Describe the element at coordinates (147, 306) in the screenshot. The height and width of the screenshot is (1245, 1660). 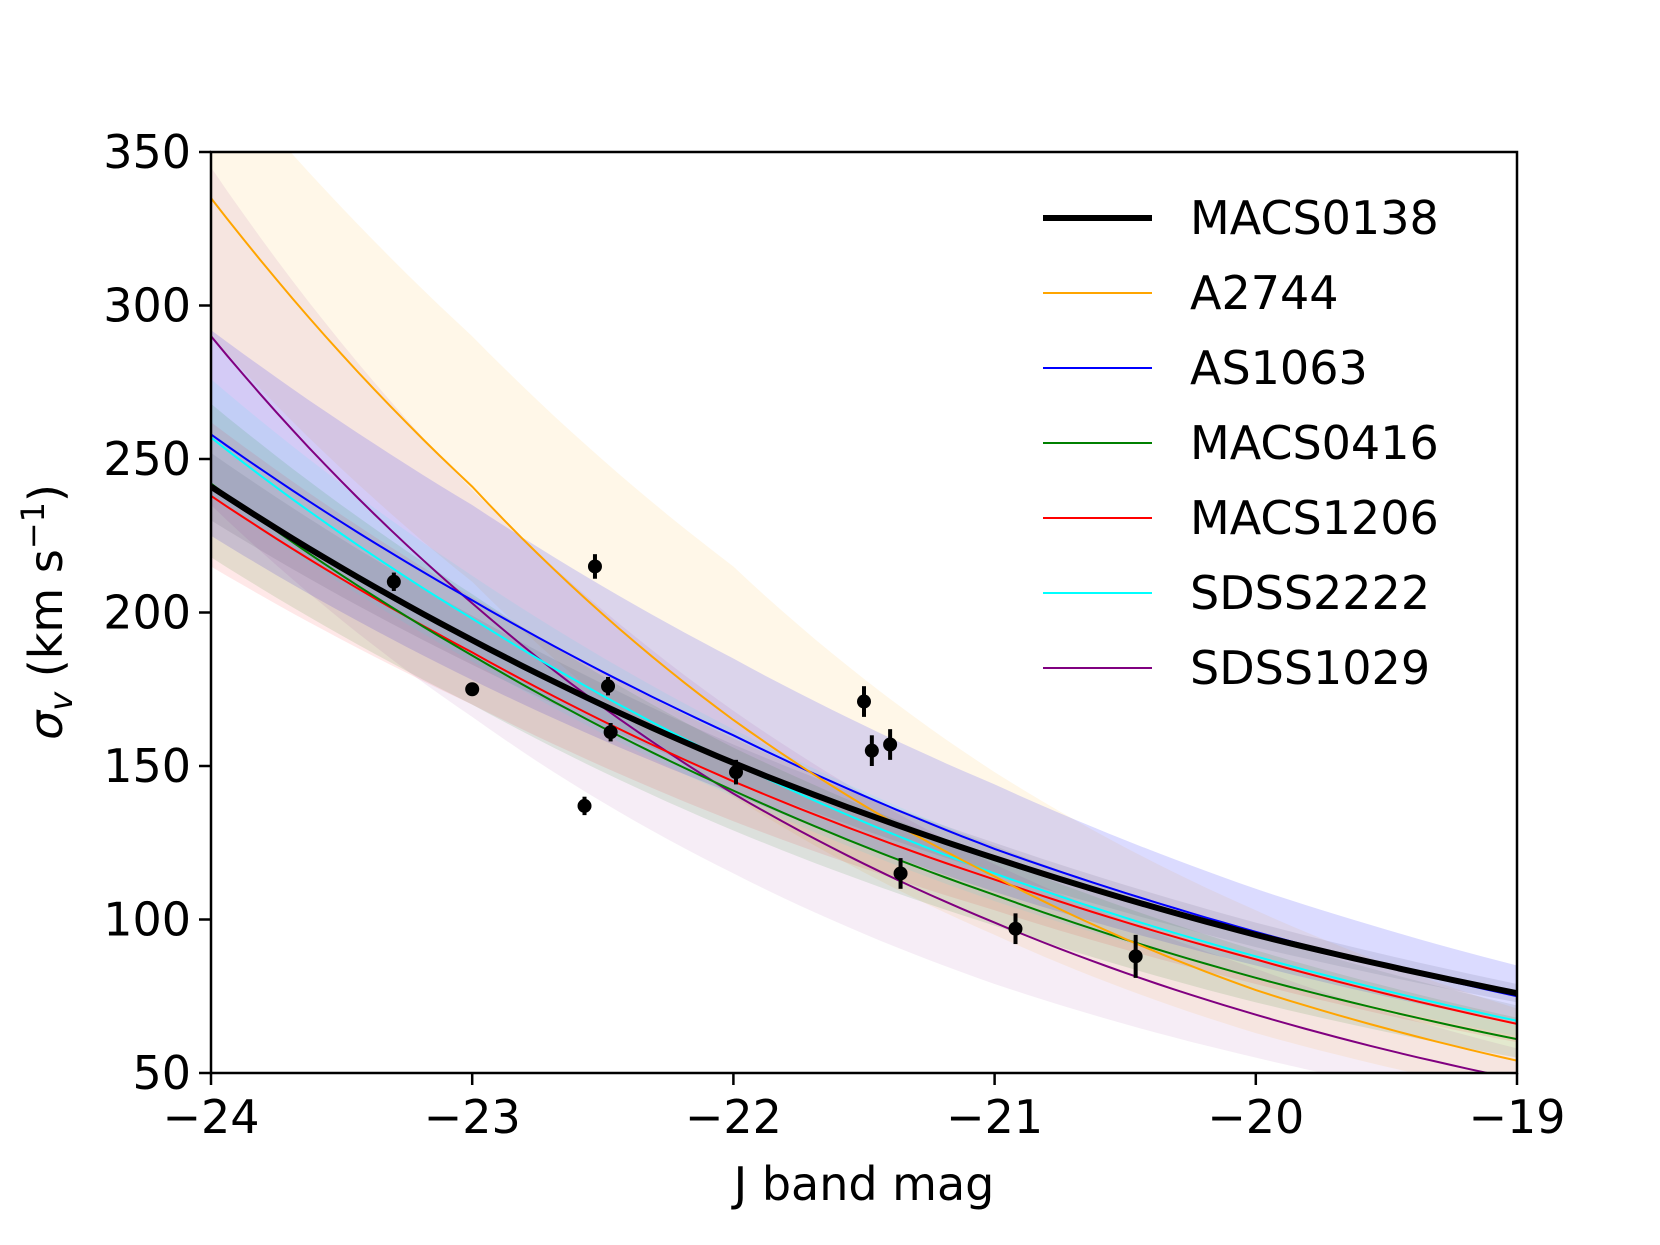
I see `y-tick-label: 300` at that location.